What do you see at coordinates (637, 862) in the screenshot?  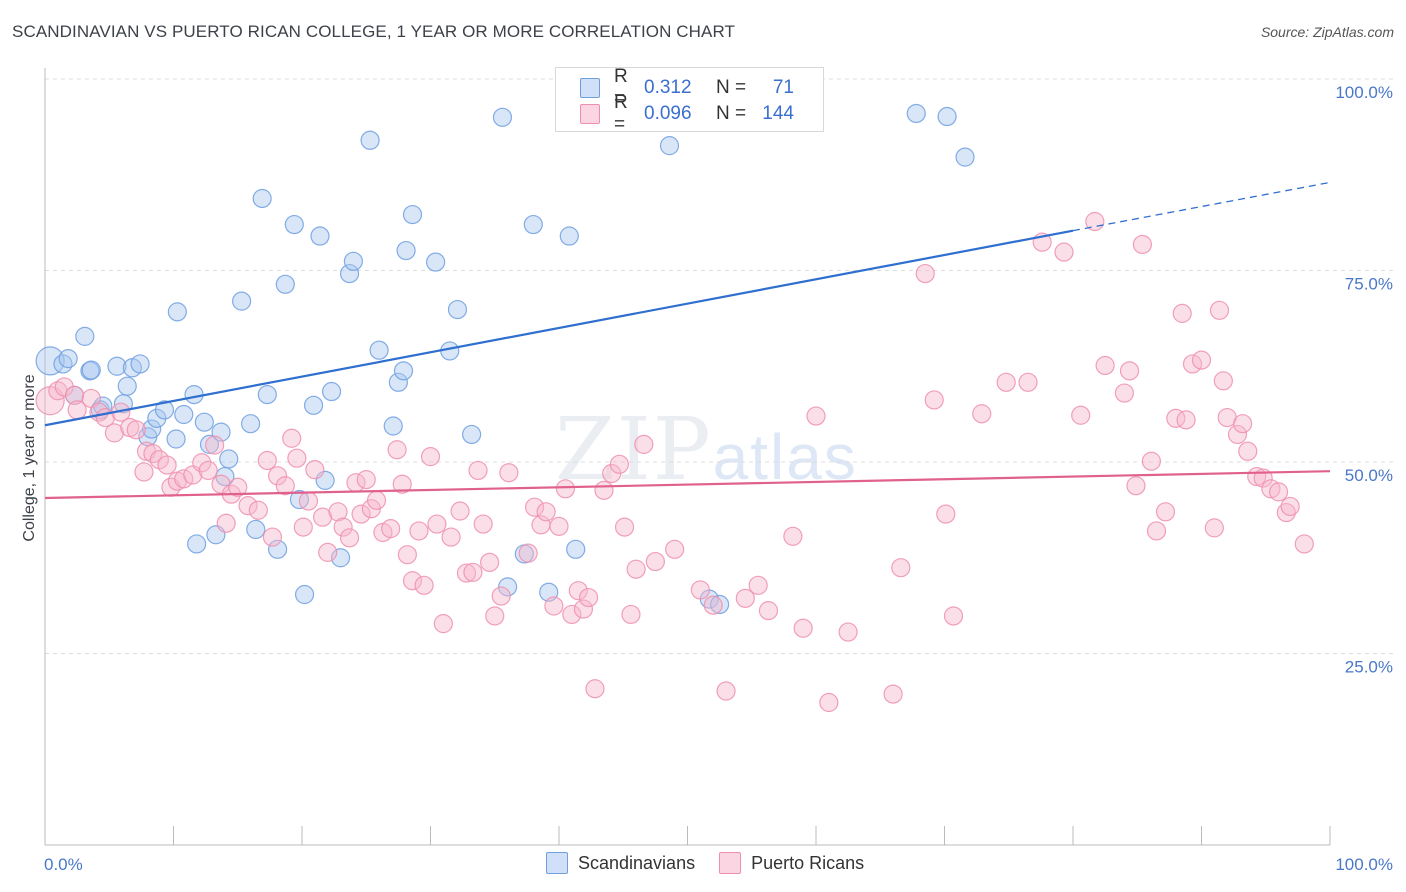 I see `legend-label: Scandinavians` at bounding box center [637, 862].